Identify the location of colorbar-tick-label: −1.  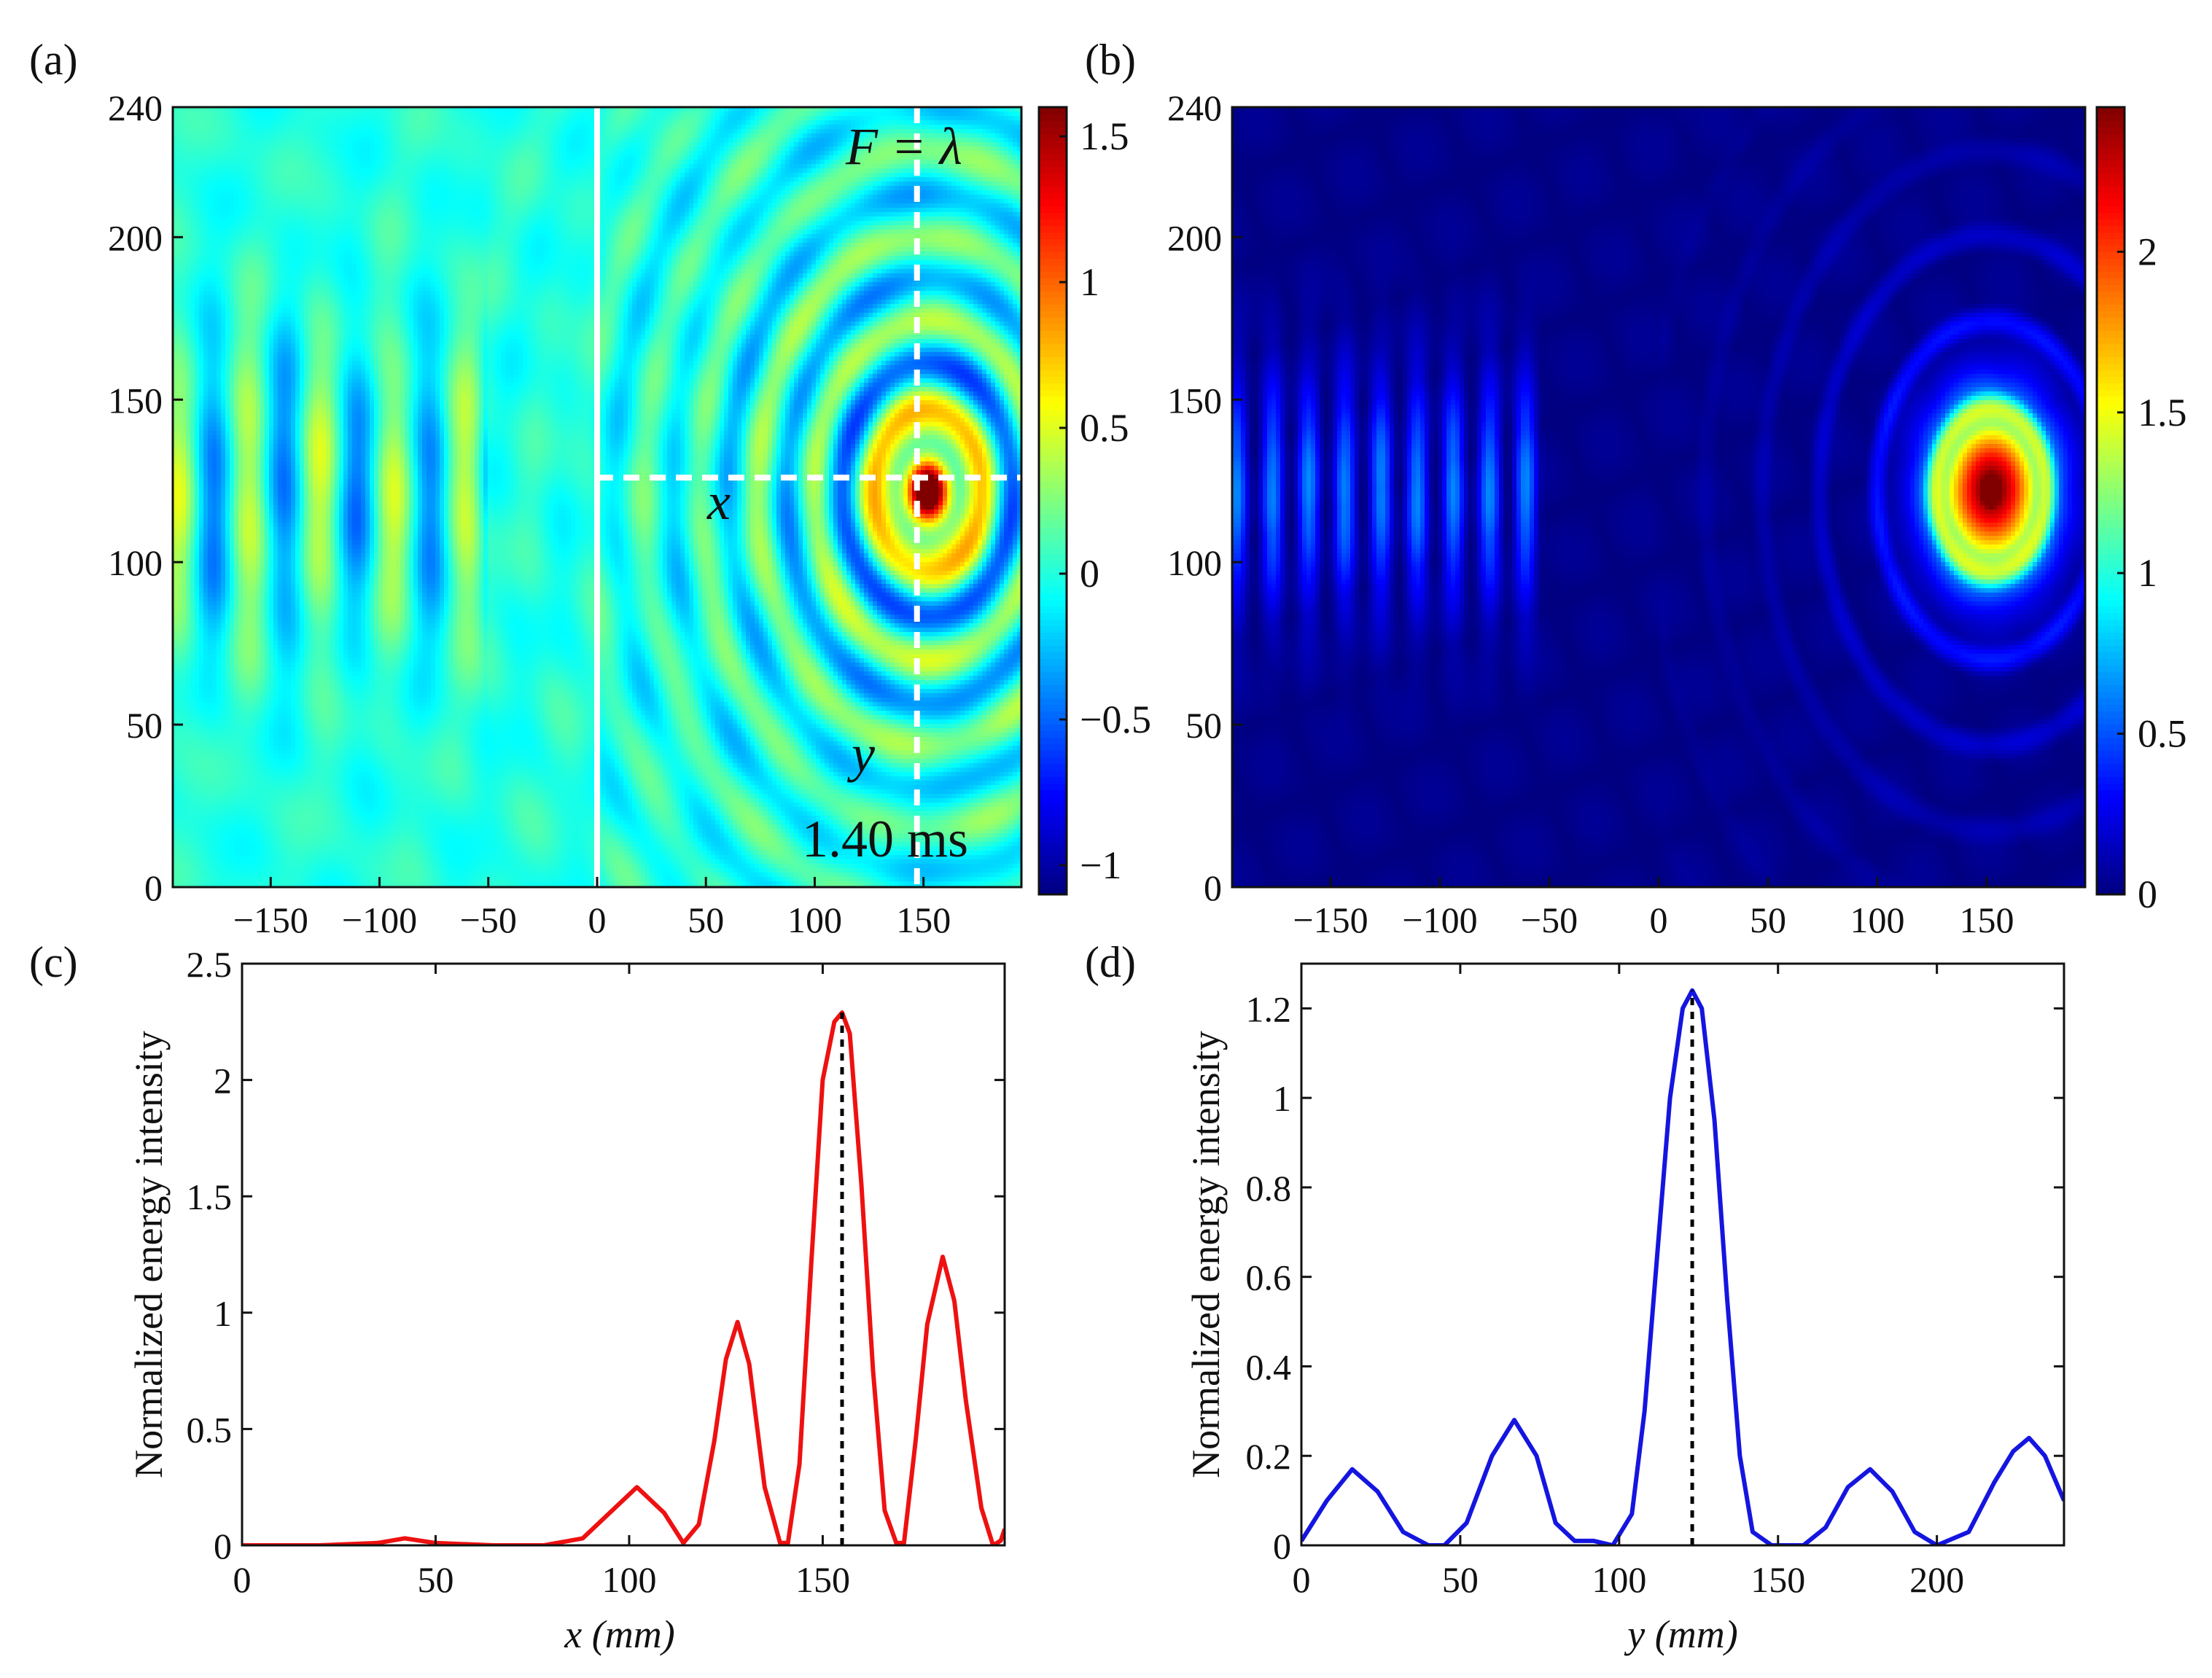
(1100, 865).